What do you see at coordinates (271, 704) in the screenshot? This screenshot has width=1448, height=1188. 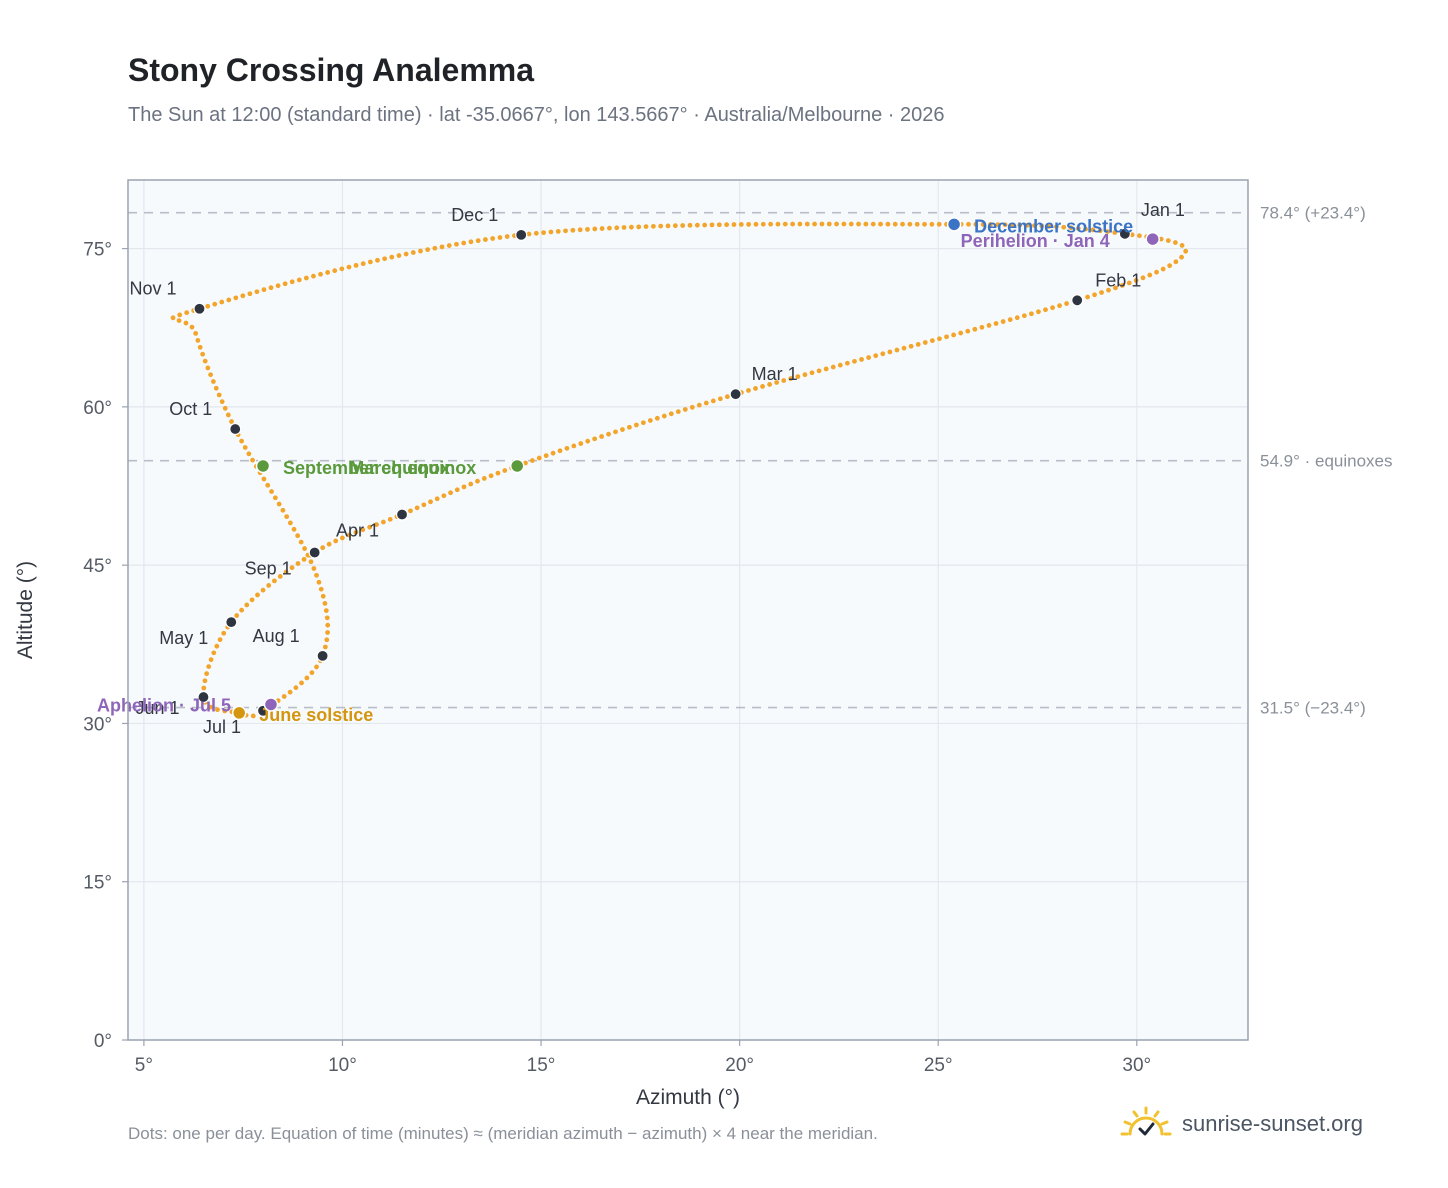 I see `event-marker` at bounding box center [271, 704].